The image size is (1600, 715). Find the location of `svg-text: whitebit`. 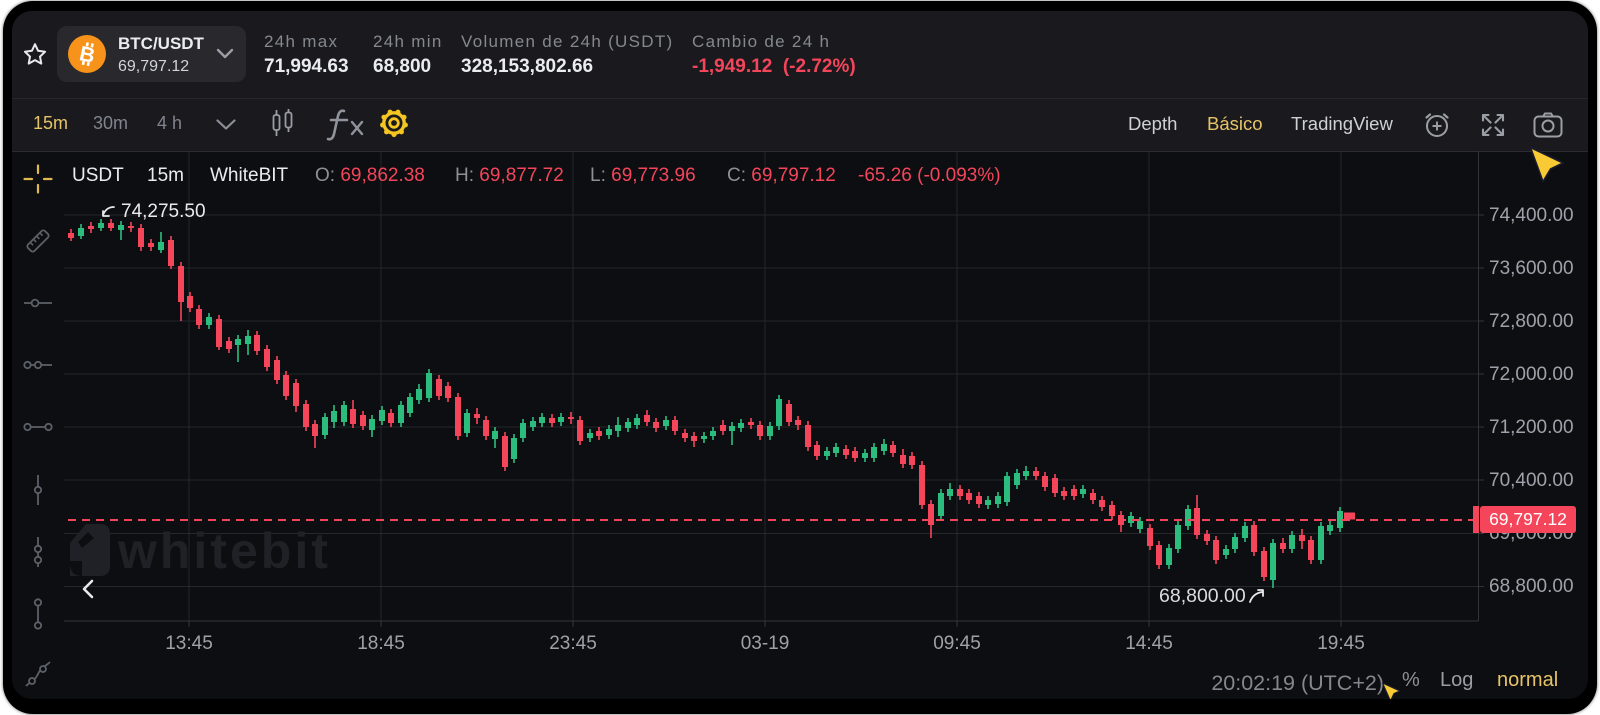

svg-text: whitebit is located at coordinates (224, 551).